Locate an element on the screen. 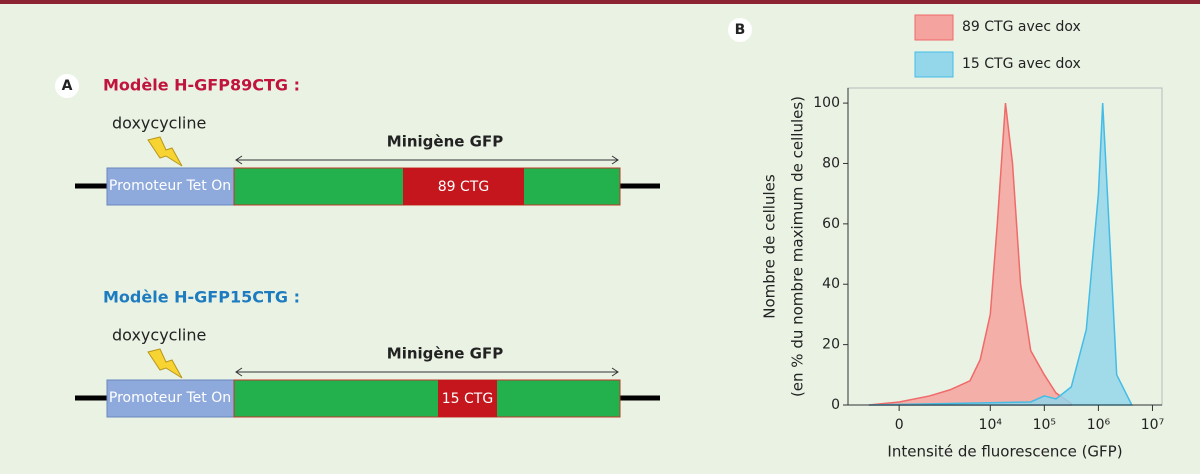 This screenshot has width=1200, height=474. x-tick-label: 10⁴ is located at coordinates (991, 425).